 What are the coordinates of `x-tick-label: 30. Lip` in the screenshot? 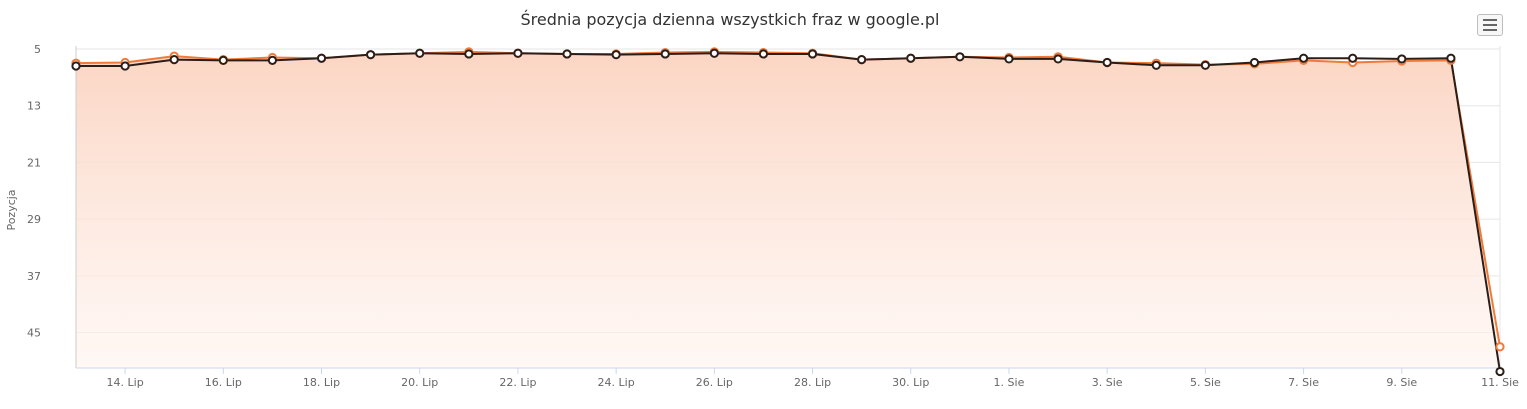 It's located at (910, 382).